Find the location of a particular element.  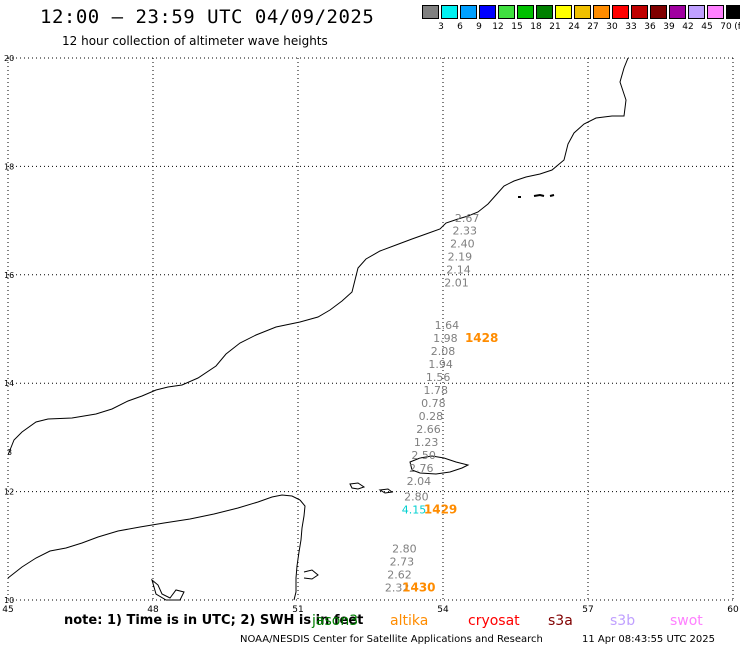

legend-label: 33 is located at coordinates (631, 27).